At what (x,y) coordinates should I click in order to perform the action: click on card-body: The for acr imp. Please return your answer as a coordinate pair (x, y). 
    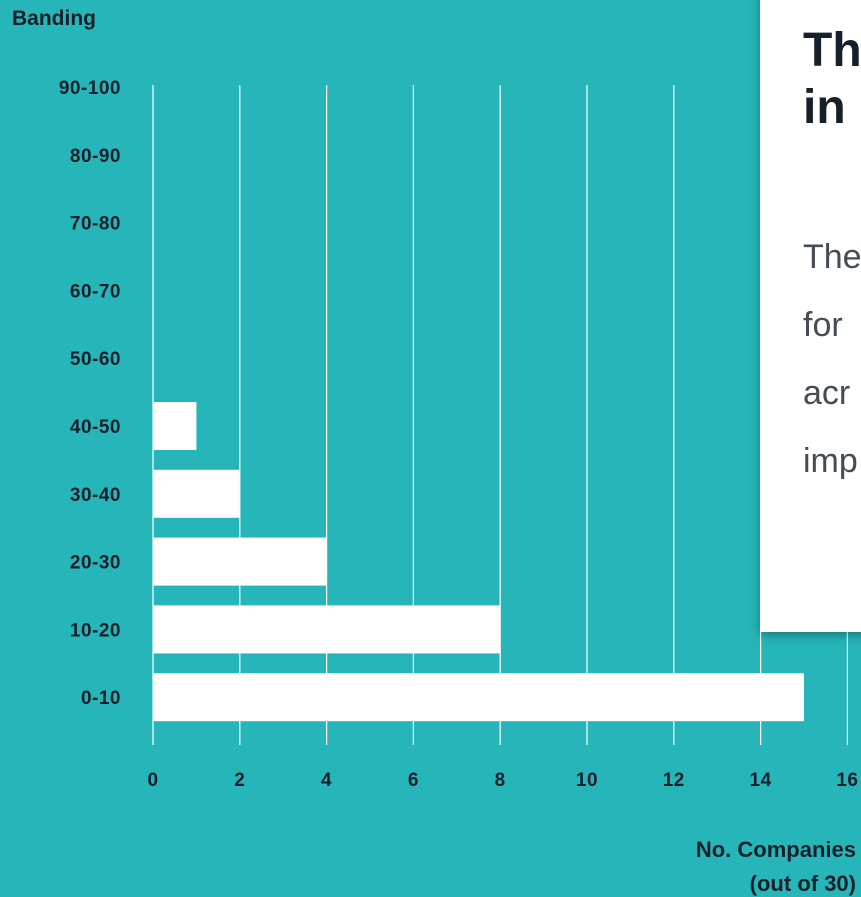
    Looking at the image, I should click on (832, 359).